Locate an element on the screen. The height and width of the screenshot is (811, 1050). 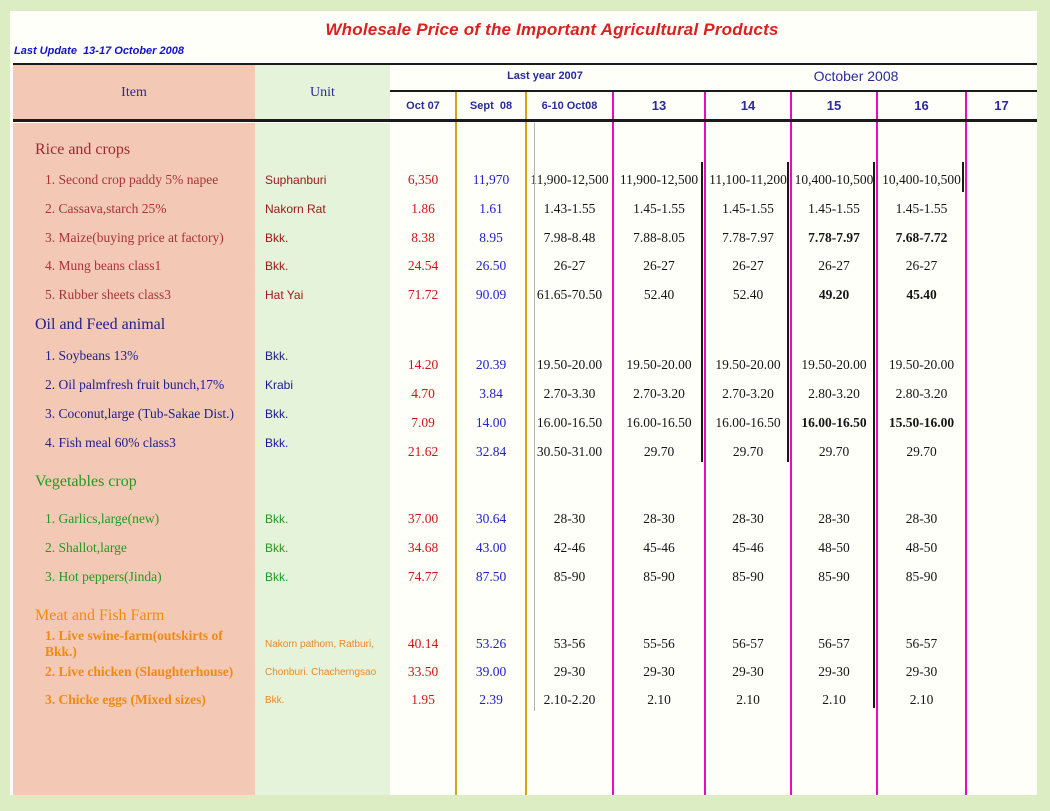
price-cell: 53-56 is located at coordinates (569, 643).